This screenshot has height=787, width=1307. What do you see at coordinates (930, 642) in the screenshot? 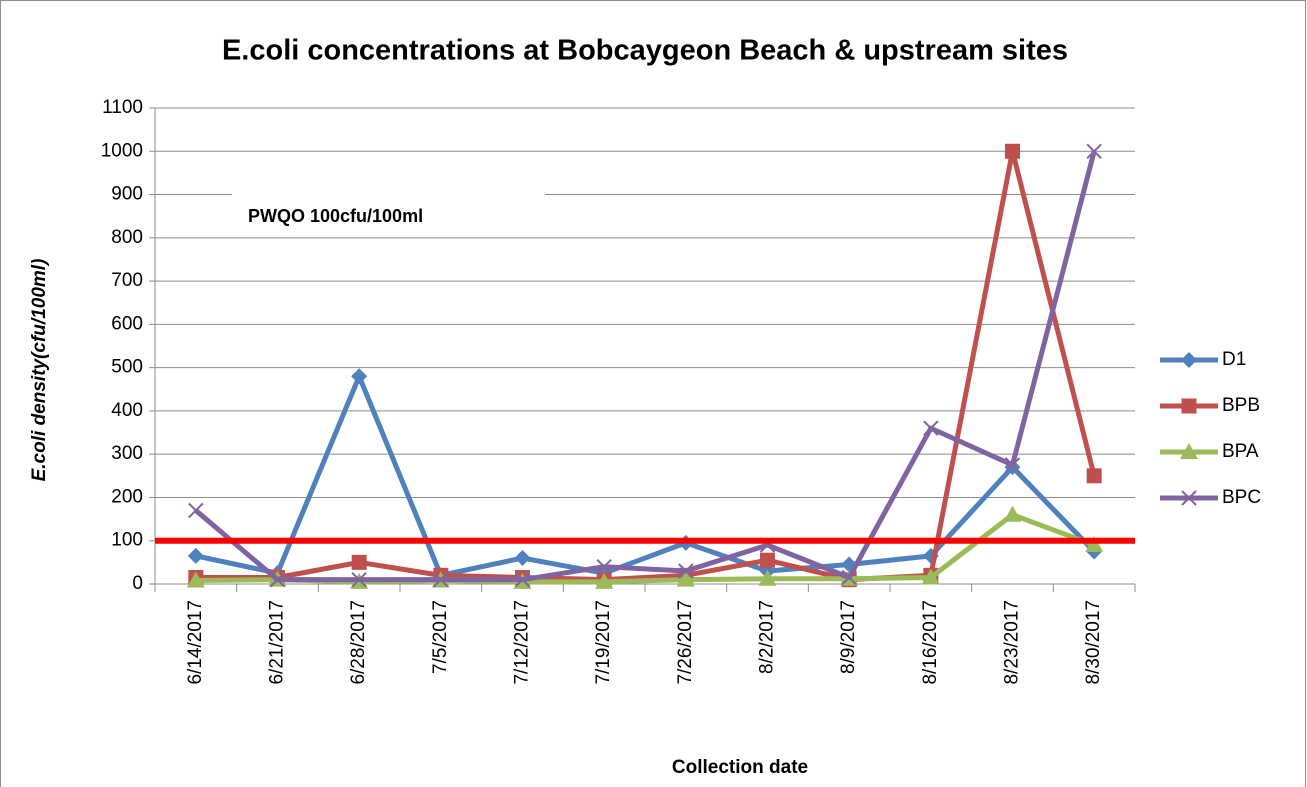
I see `x-tick-label: 8/16/2017` at bounding box center [930, 642].